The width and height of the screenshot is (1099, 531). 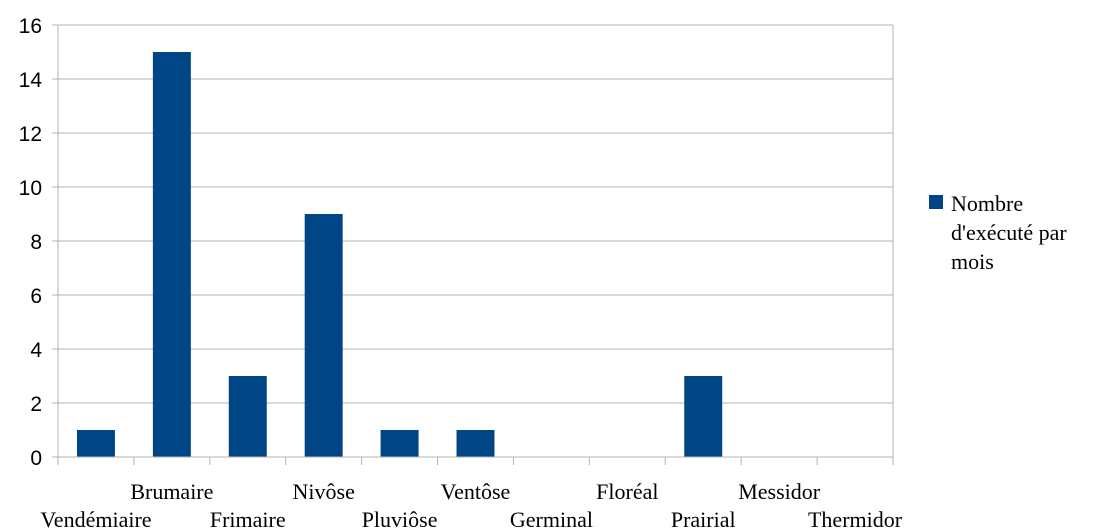 What do you see at coordinates (36, 296) in the screenshot?
I see `y-tick-label: 6` at bounding box center [36, 296].